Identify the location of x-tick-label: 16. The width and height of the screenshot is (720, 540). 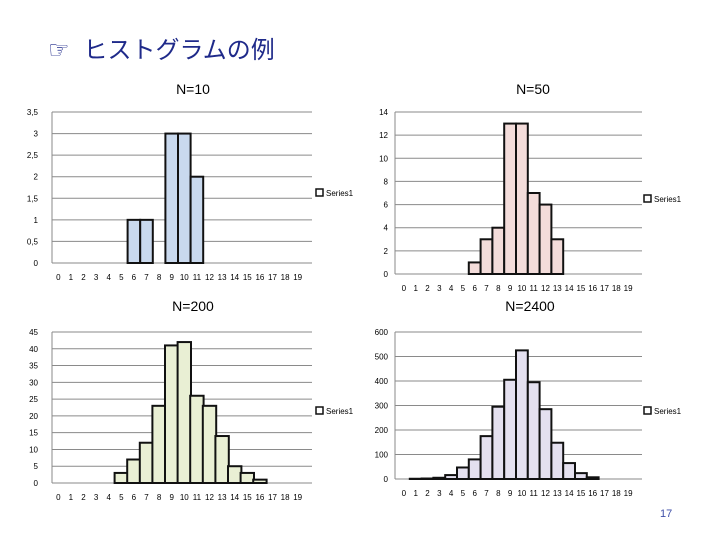
(592, 288).